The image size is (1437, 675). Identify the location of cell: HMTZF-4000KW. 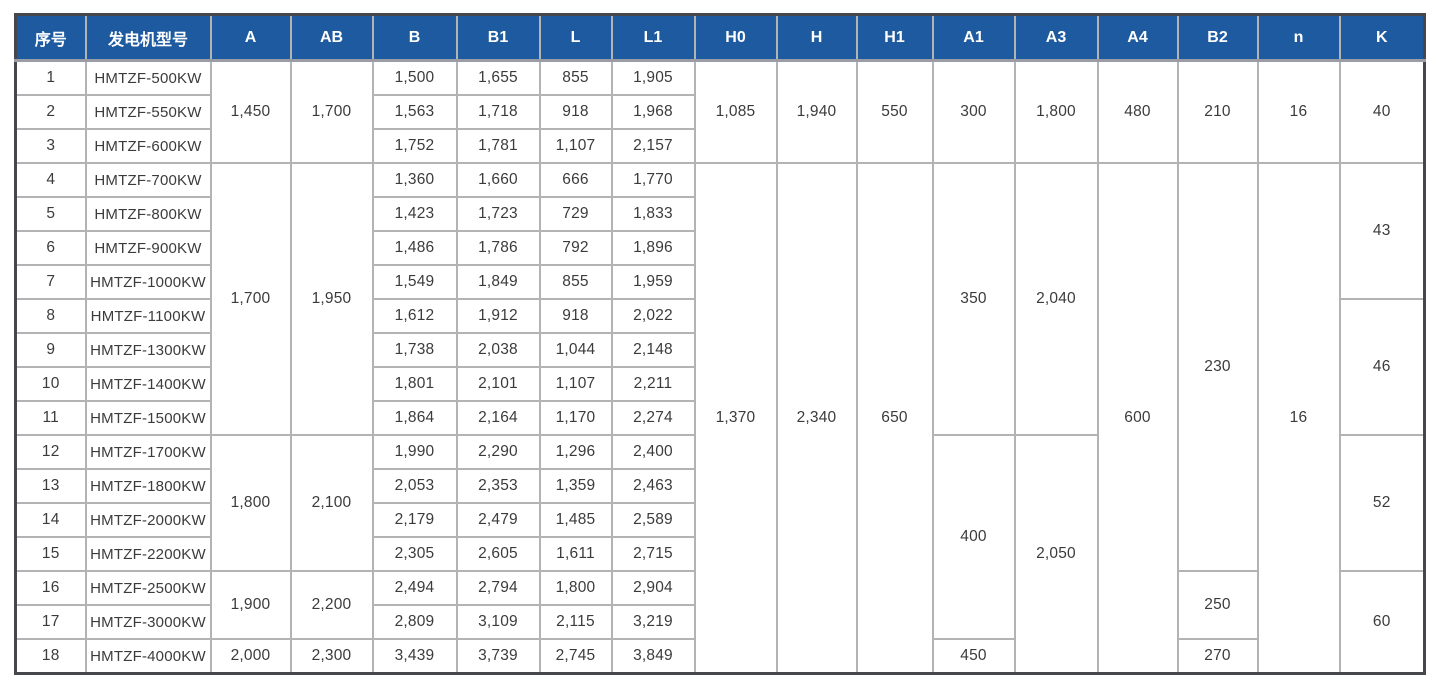
(148, 656).